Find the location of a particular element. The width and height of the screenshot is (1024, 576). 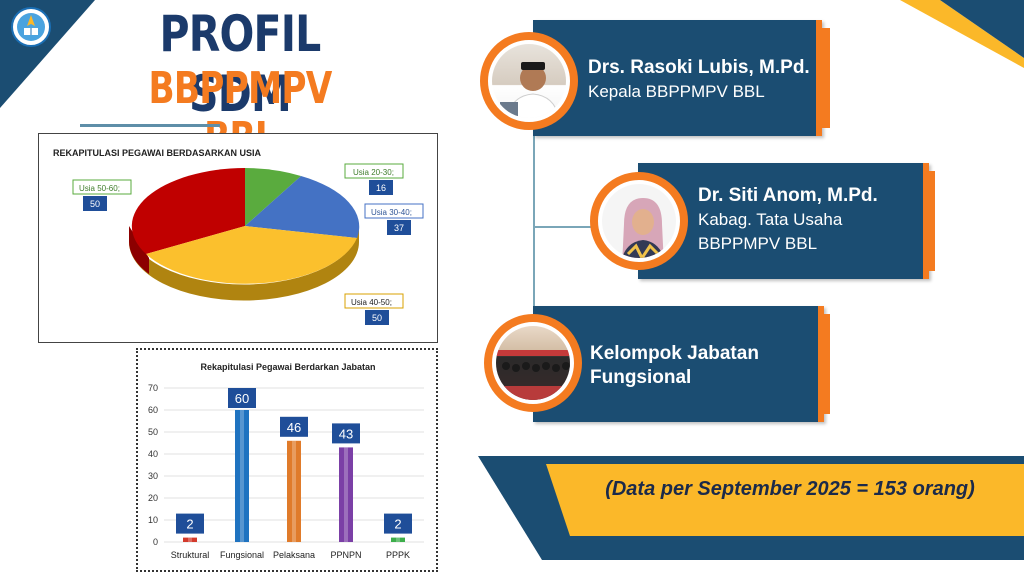

person-card-head-accent is located at coordinates (823, 78).